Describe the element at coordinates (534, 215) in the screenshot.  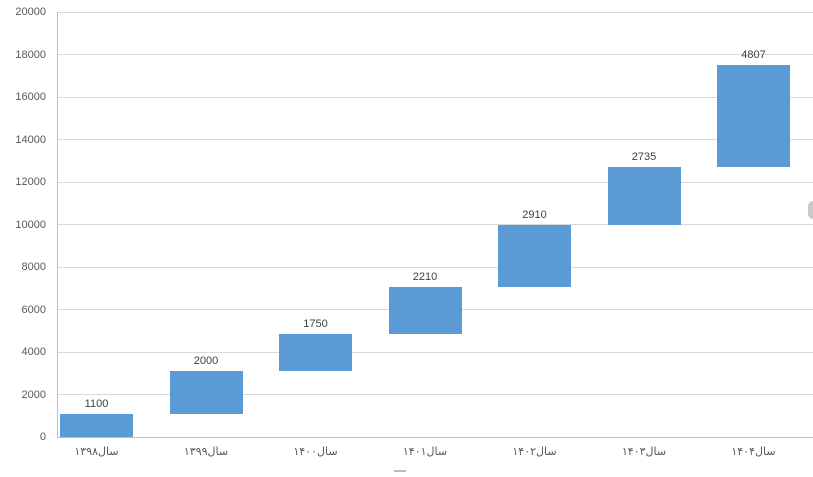
I see `data-label-5: 2910` at that location.